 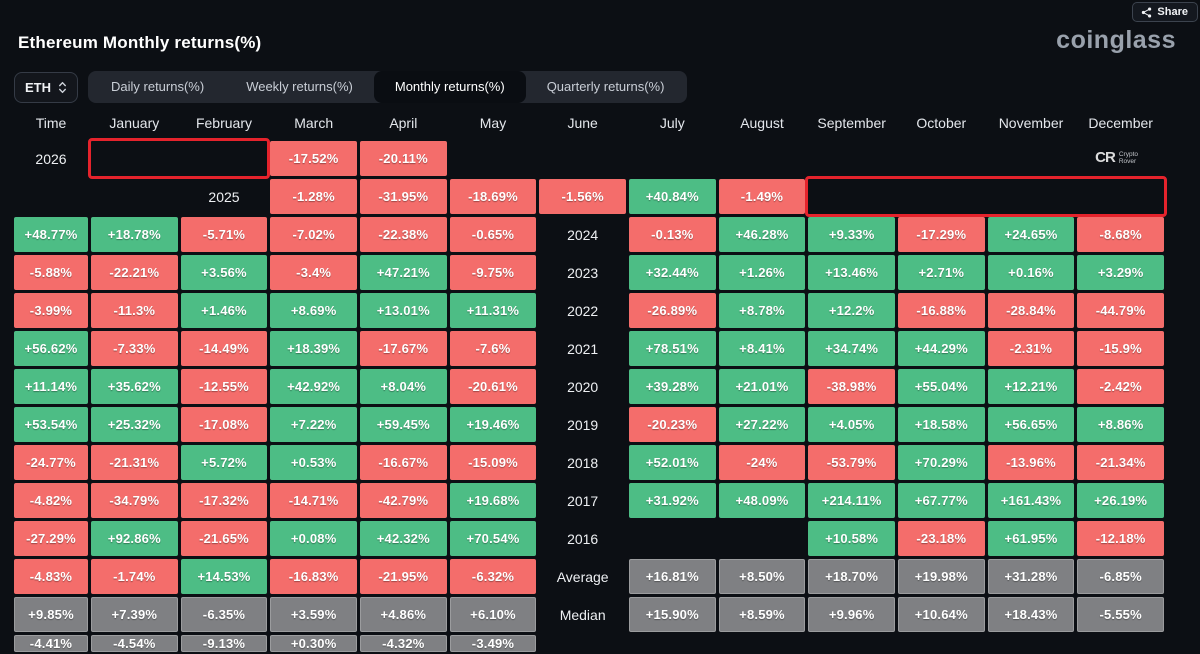 I want to click on month-header: December, so click(x=1120, y=123).